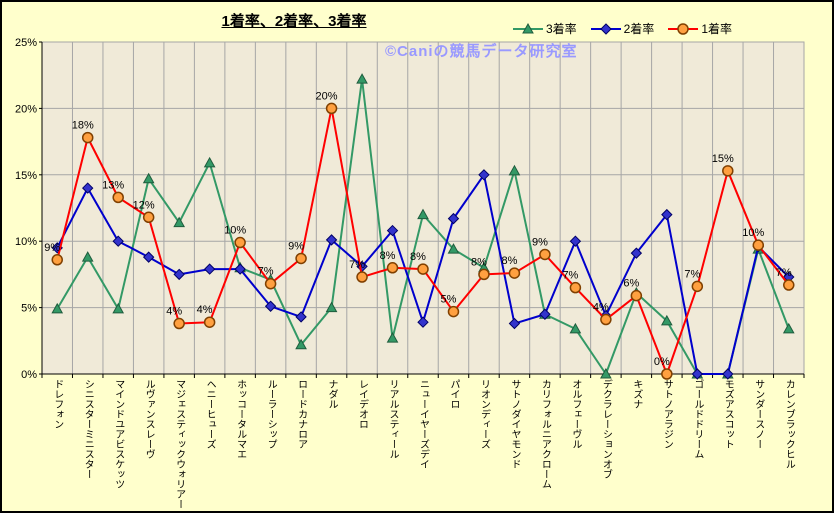 Image resolution: width=834 pixels, height=513 pixels. Describe the element at coordinates (26, 242) in the screenshot. I see `y-axis-label: 10%` at that location.